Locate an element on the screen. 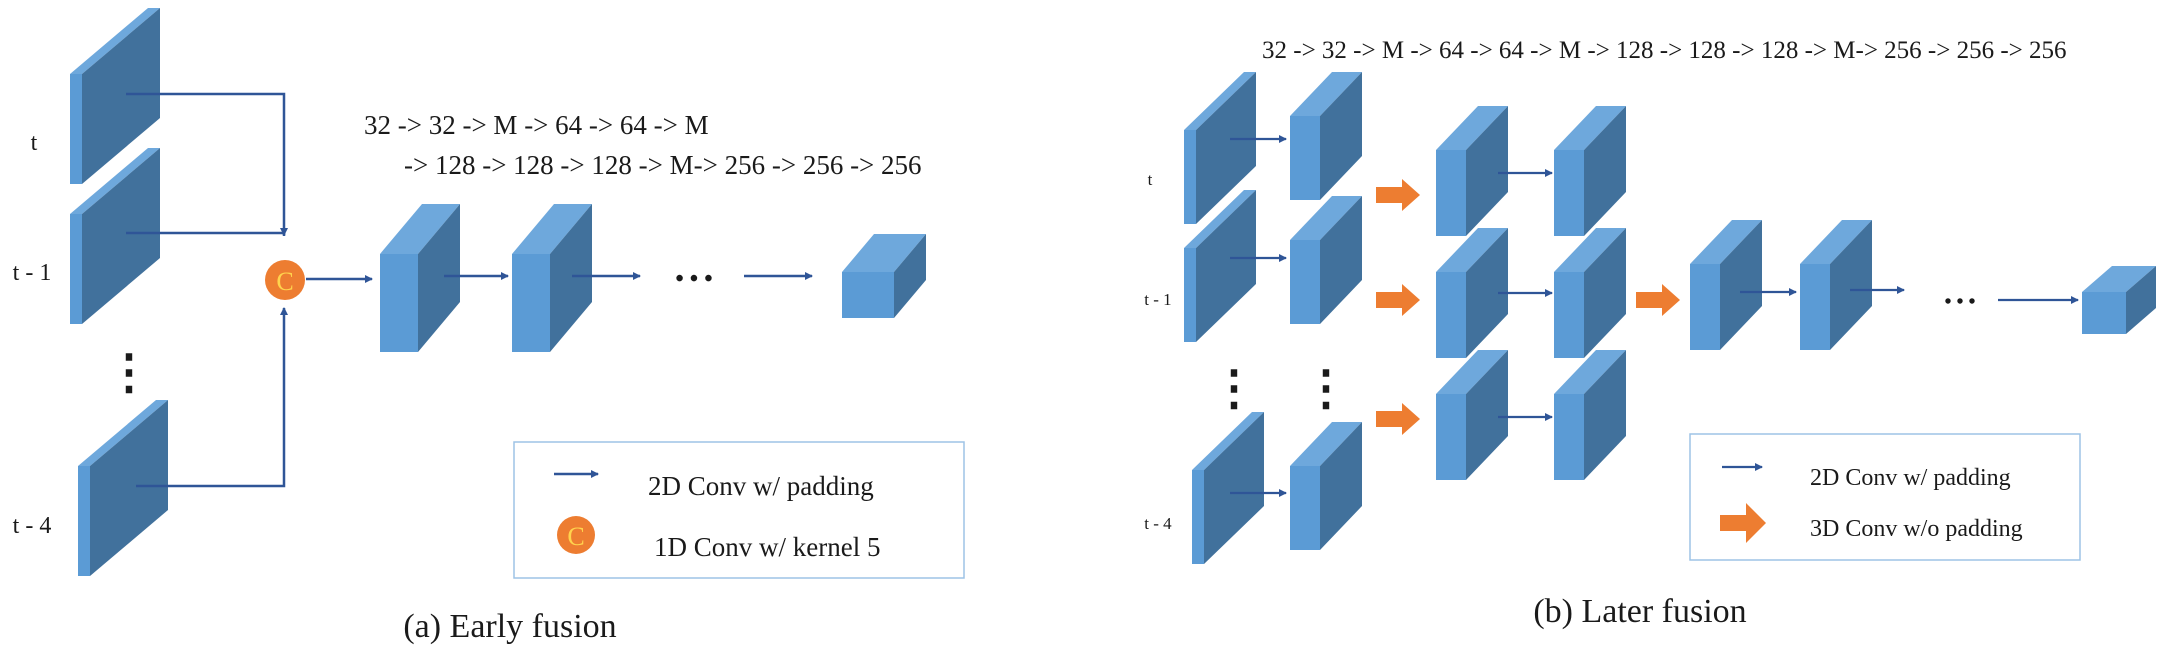 Image resolution: width=2168 pixels, height=652 pixels. early-output-block is located at coordinates (884, 276).